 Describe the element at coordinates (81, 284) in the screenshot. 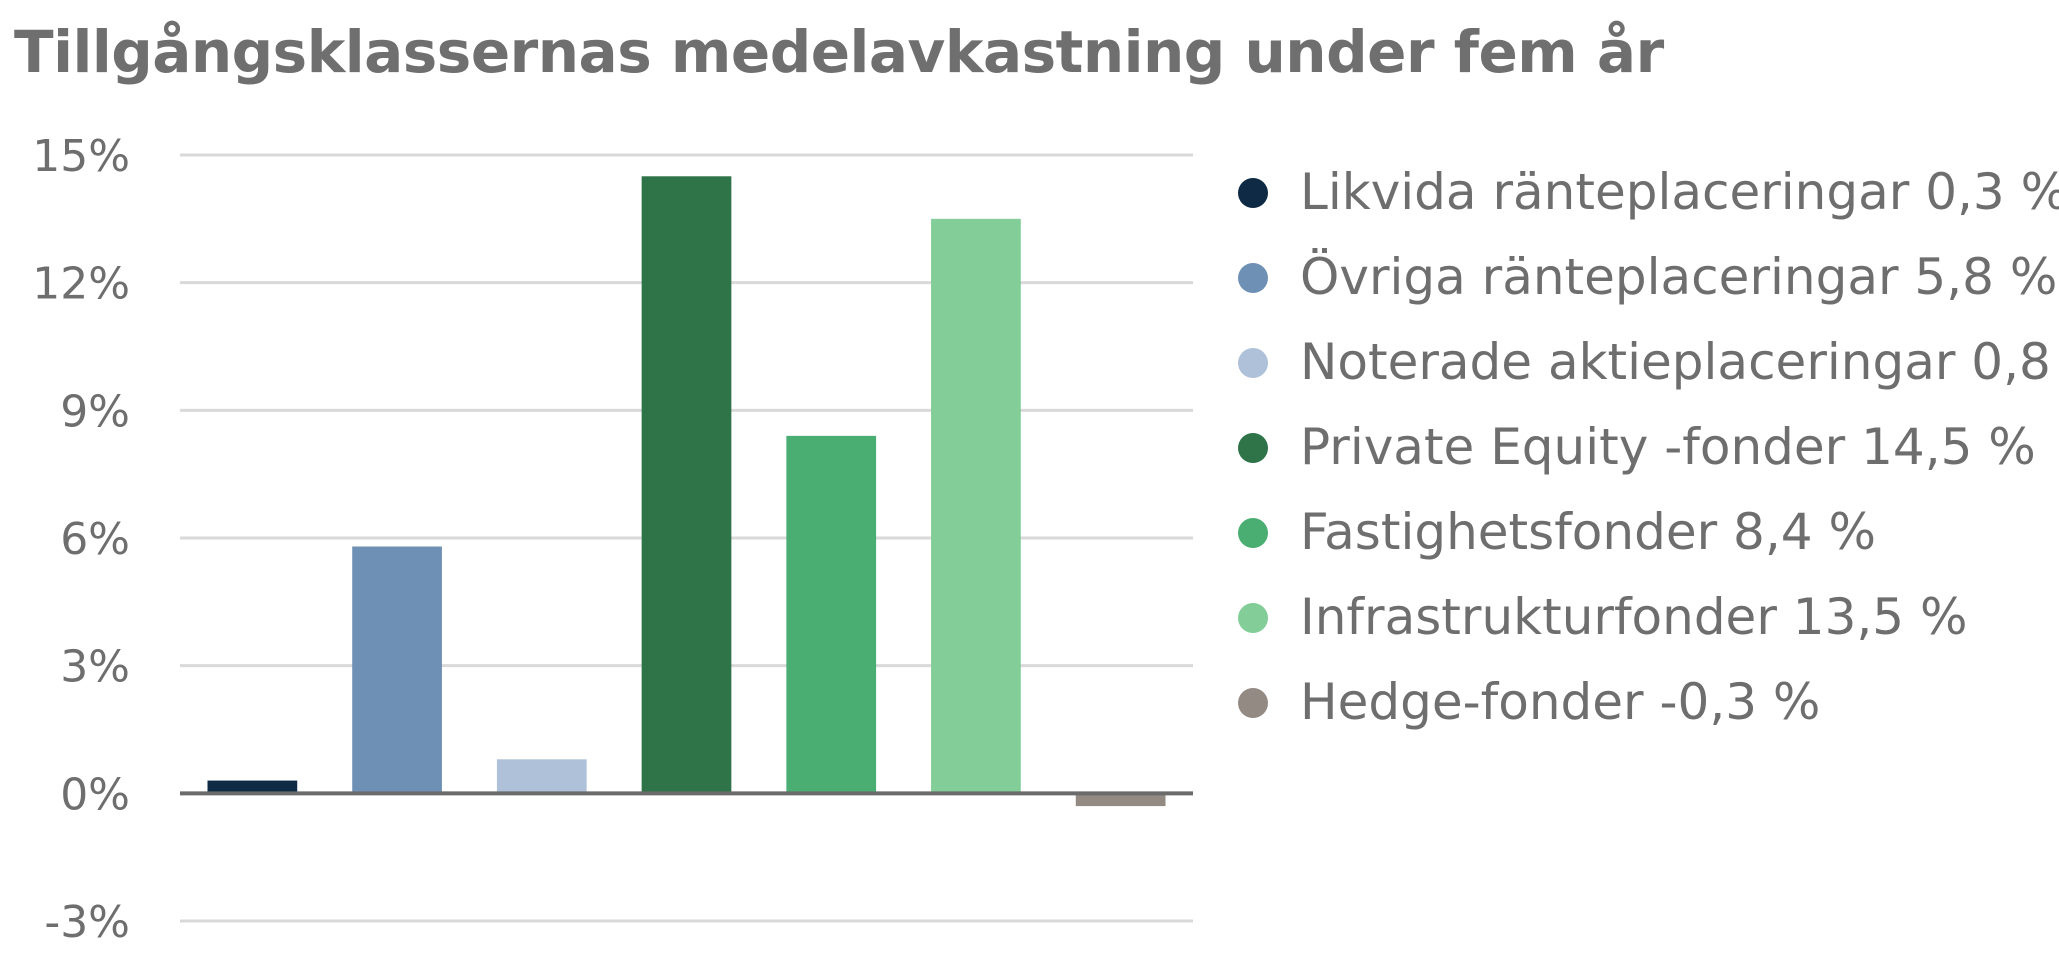

I see `y-tick-label: 12%` at that location.